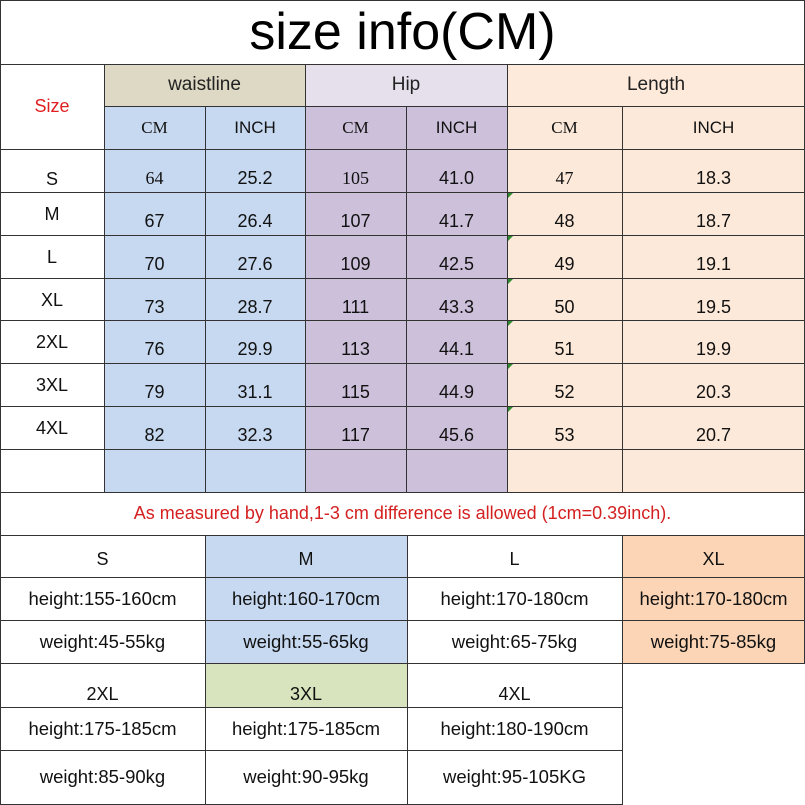 The image size is (805, 805). I want to click on waistline-columns-bg, so click(204, 299).